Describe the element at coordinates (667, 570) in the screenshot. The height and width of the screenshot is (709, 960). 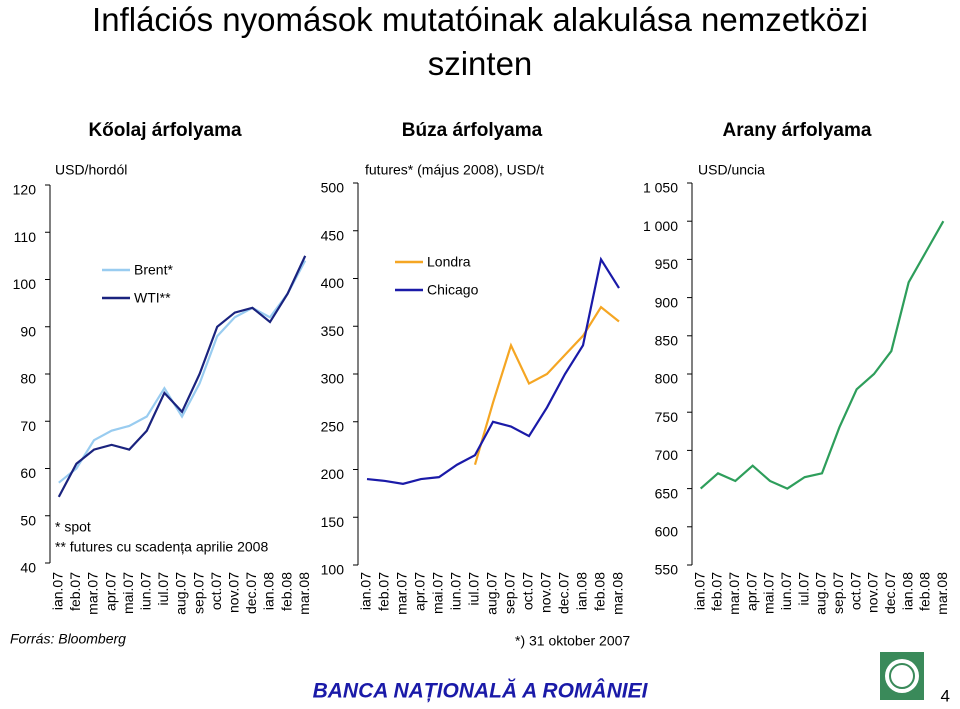
I see `y-tick-label: 550` at that location.